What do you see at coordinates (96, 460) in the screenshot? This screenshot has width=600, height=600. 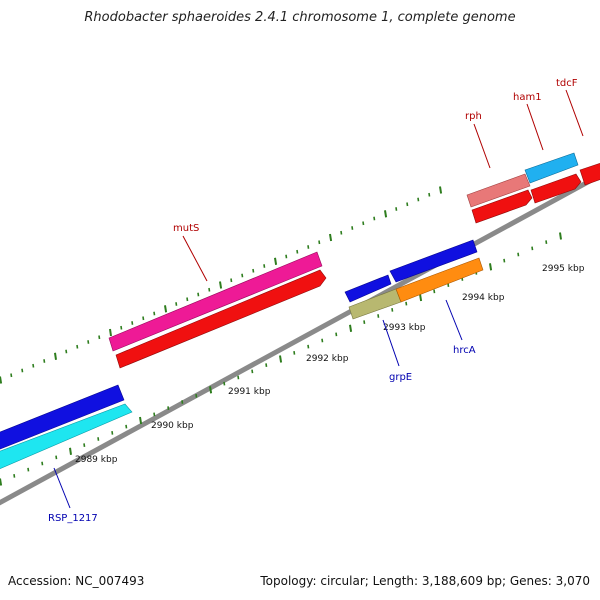 I see `scale-label-2989: 2989 kbp` at bounding box center [96, 460].